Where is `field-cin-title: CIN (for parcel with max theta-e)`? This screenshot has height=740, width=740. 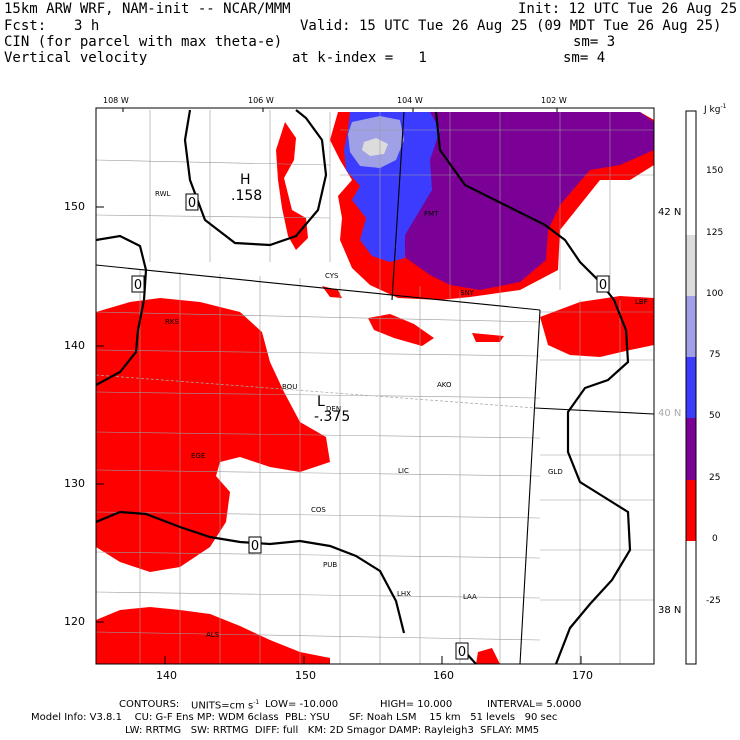
field-cin-title: CIN (for parcel with max theta-e) is located at coordinates (143, 42).